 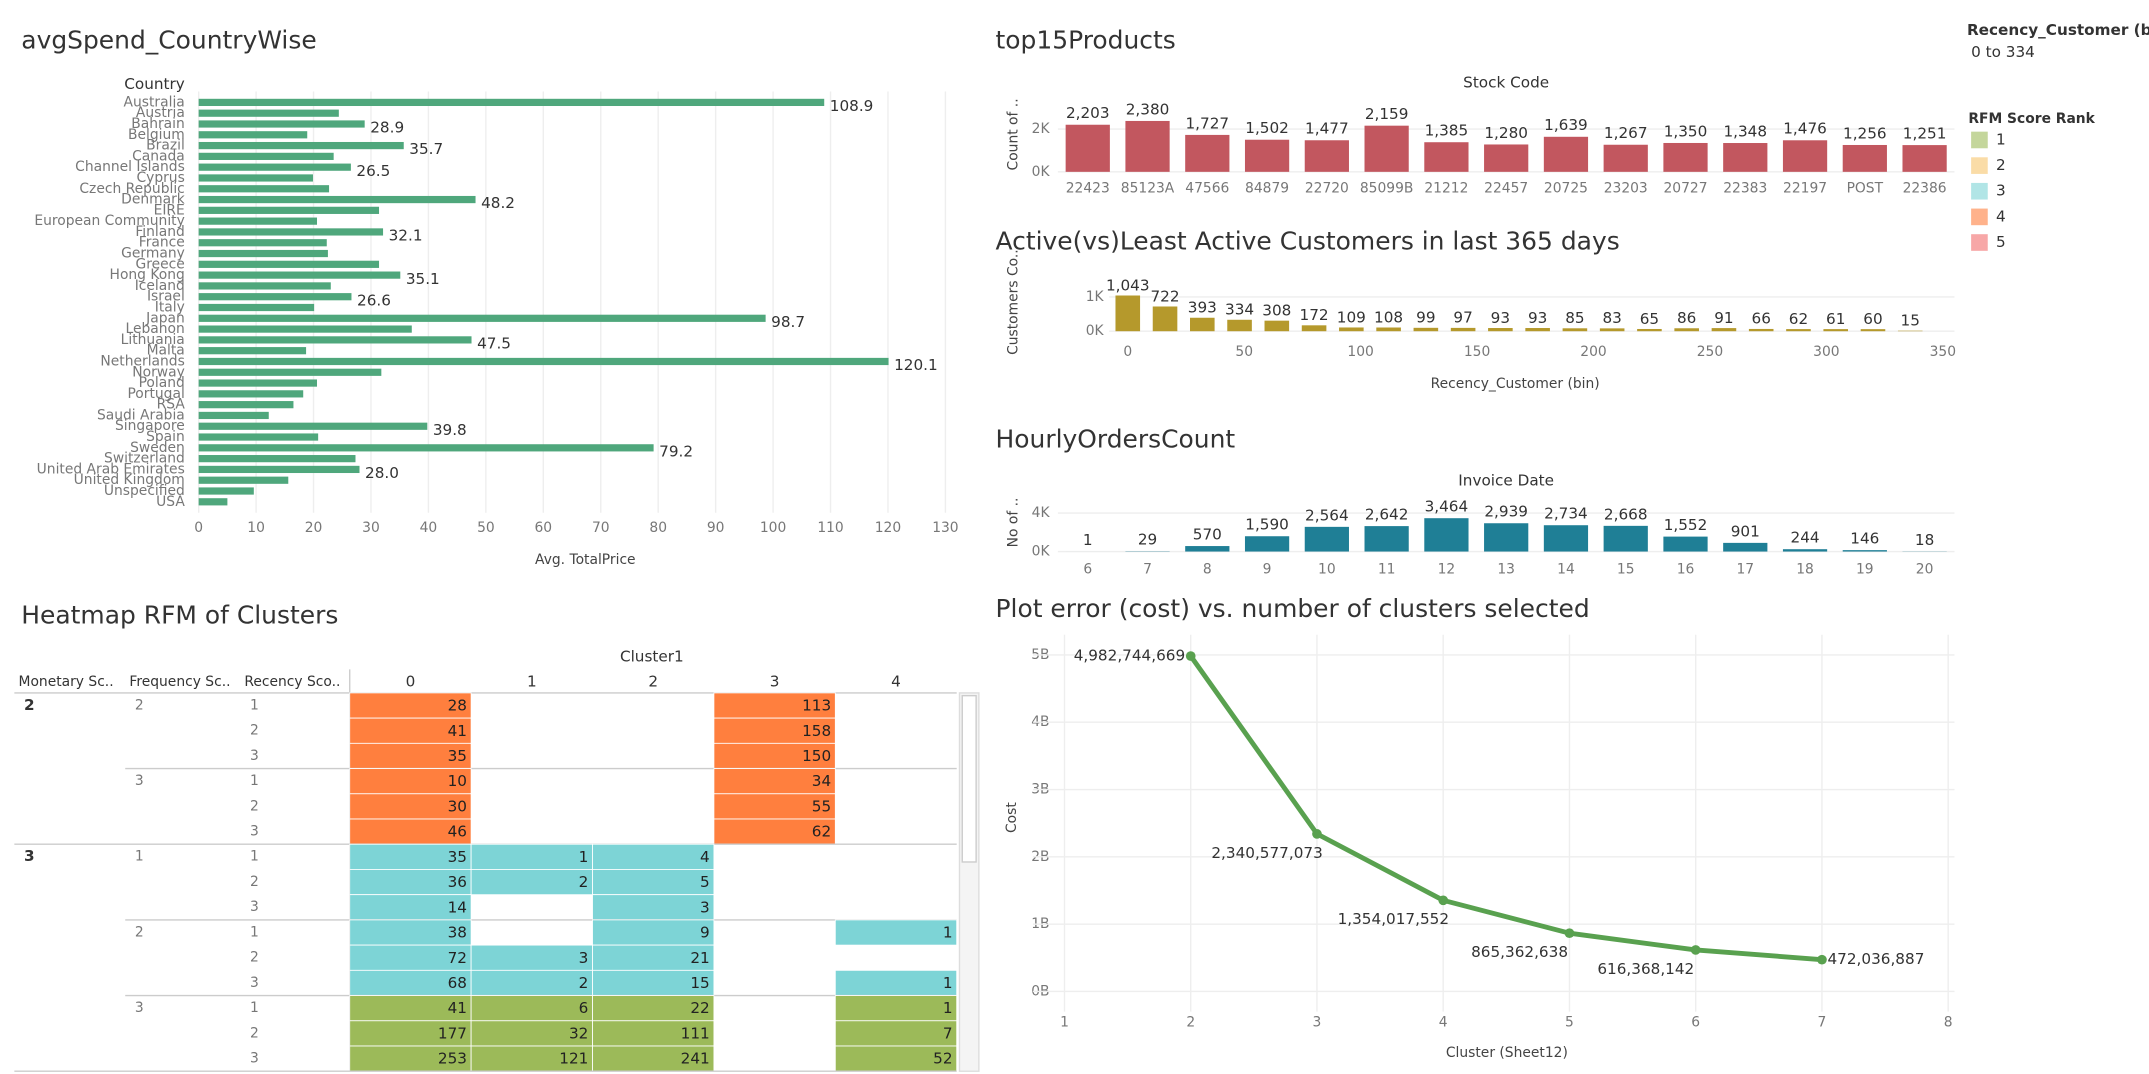 I want to click on cell-value: 21, so click(x=699, y=958).